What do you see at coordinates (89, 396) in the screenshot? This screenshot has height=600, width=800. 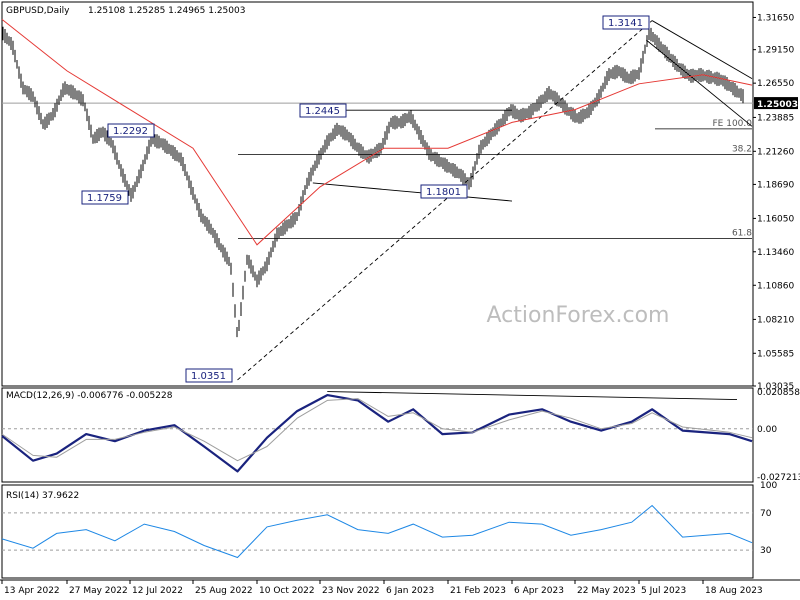 I see `macd-header: MACD(12,26,9) -0.006776 -0.005228` at bounding box center [89, 396].